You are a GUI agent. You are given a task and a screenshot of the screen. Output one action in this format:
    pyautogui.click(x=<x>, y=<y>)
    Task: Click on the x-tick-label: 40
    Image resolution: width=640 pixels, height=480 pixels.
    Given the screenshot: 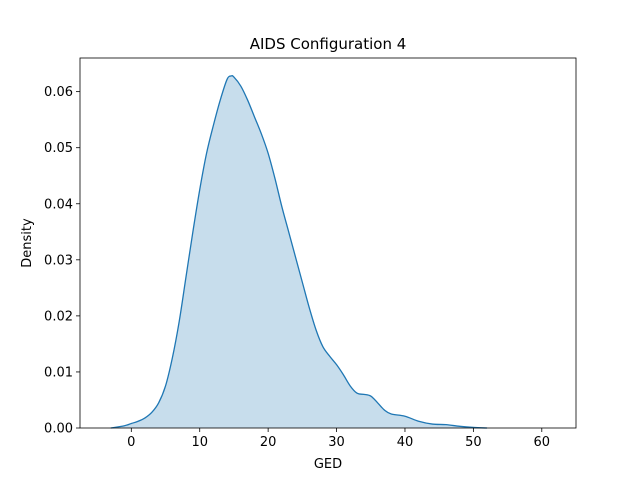 What is the action you would take?
    pyautogui.click(x=405, y=442)
    